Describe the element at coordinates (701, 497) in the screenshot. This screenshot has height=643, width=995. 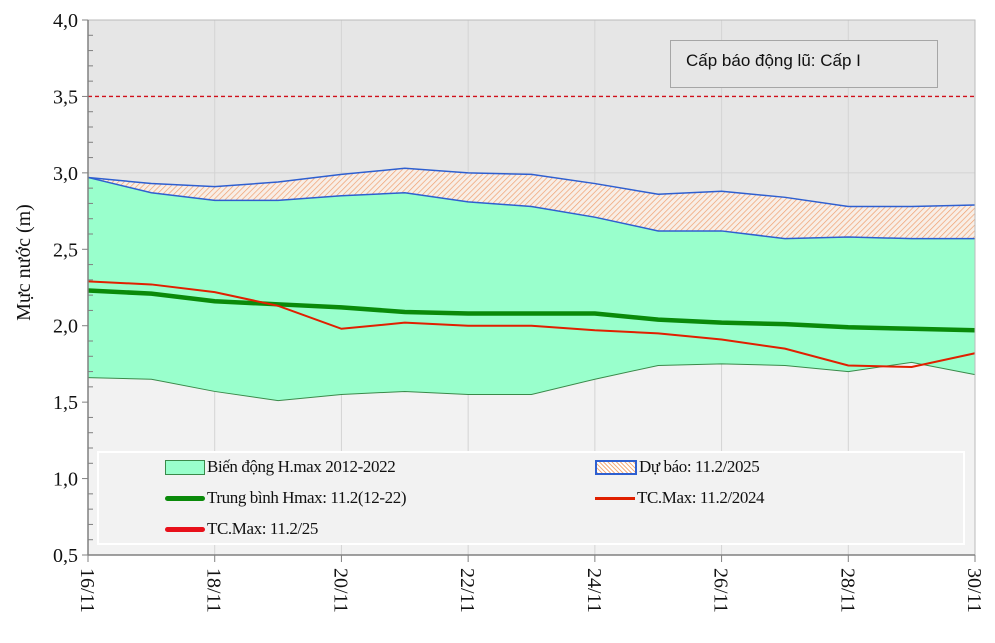
I see `legend-label: TC.Max: 11.2/2024` at that location.